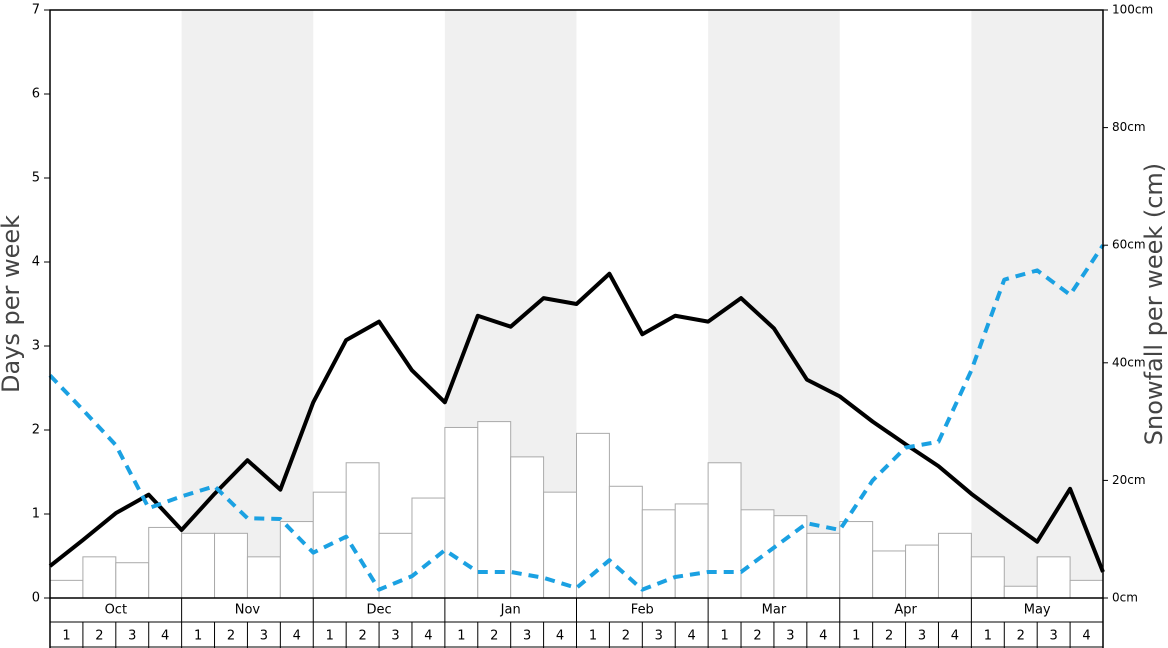 This screenshot has width=1168, height=648. Describe the element at coordinates (36, 514) in the screenshot. I see `y-tick-label: 1` at that location.